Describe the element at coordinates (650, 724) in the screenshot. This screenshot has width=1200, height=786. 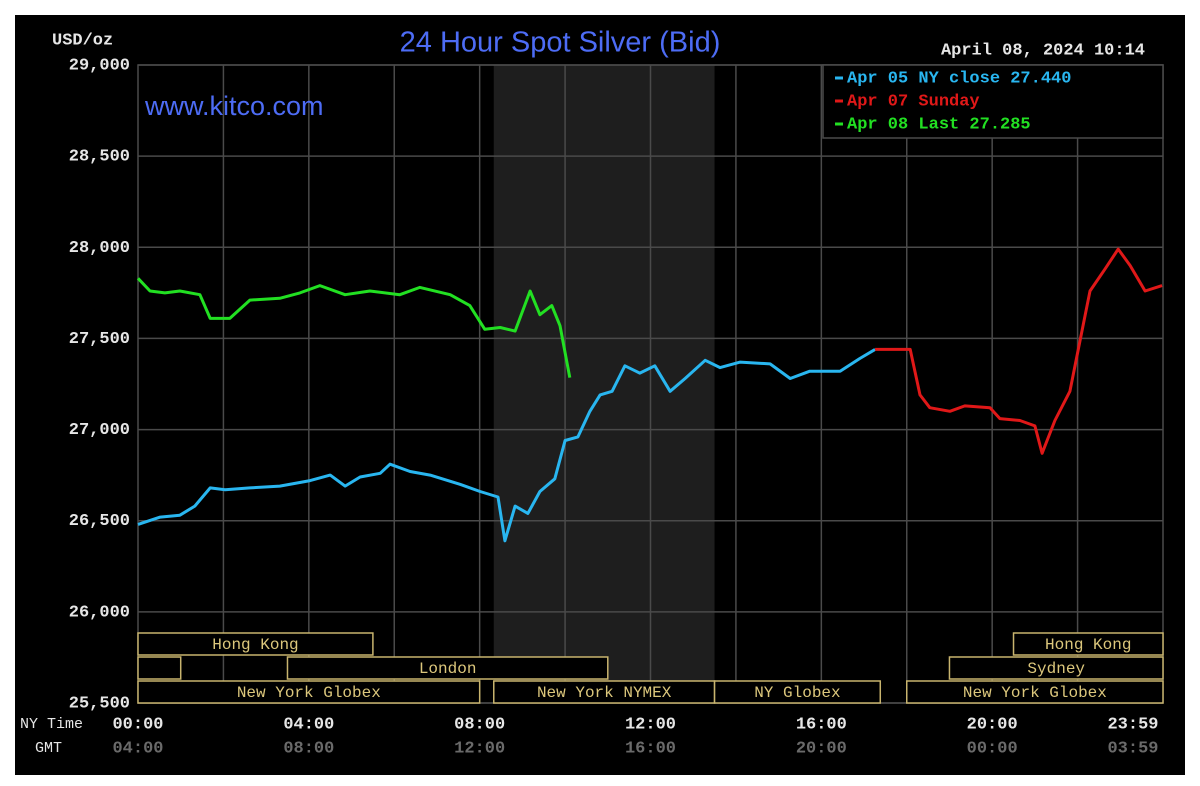
I see `x-tick-label: 12:00` at that location.